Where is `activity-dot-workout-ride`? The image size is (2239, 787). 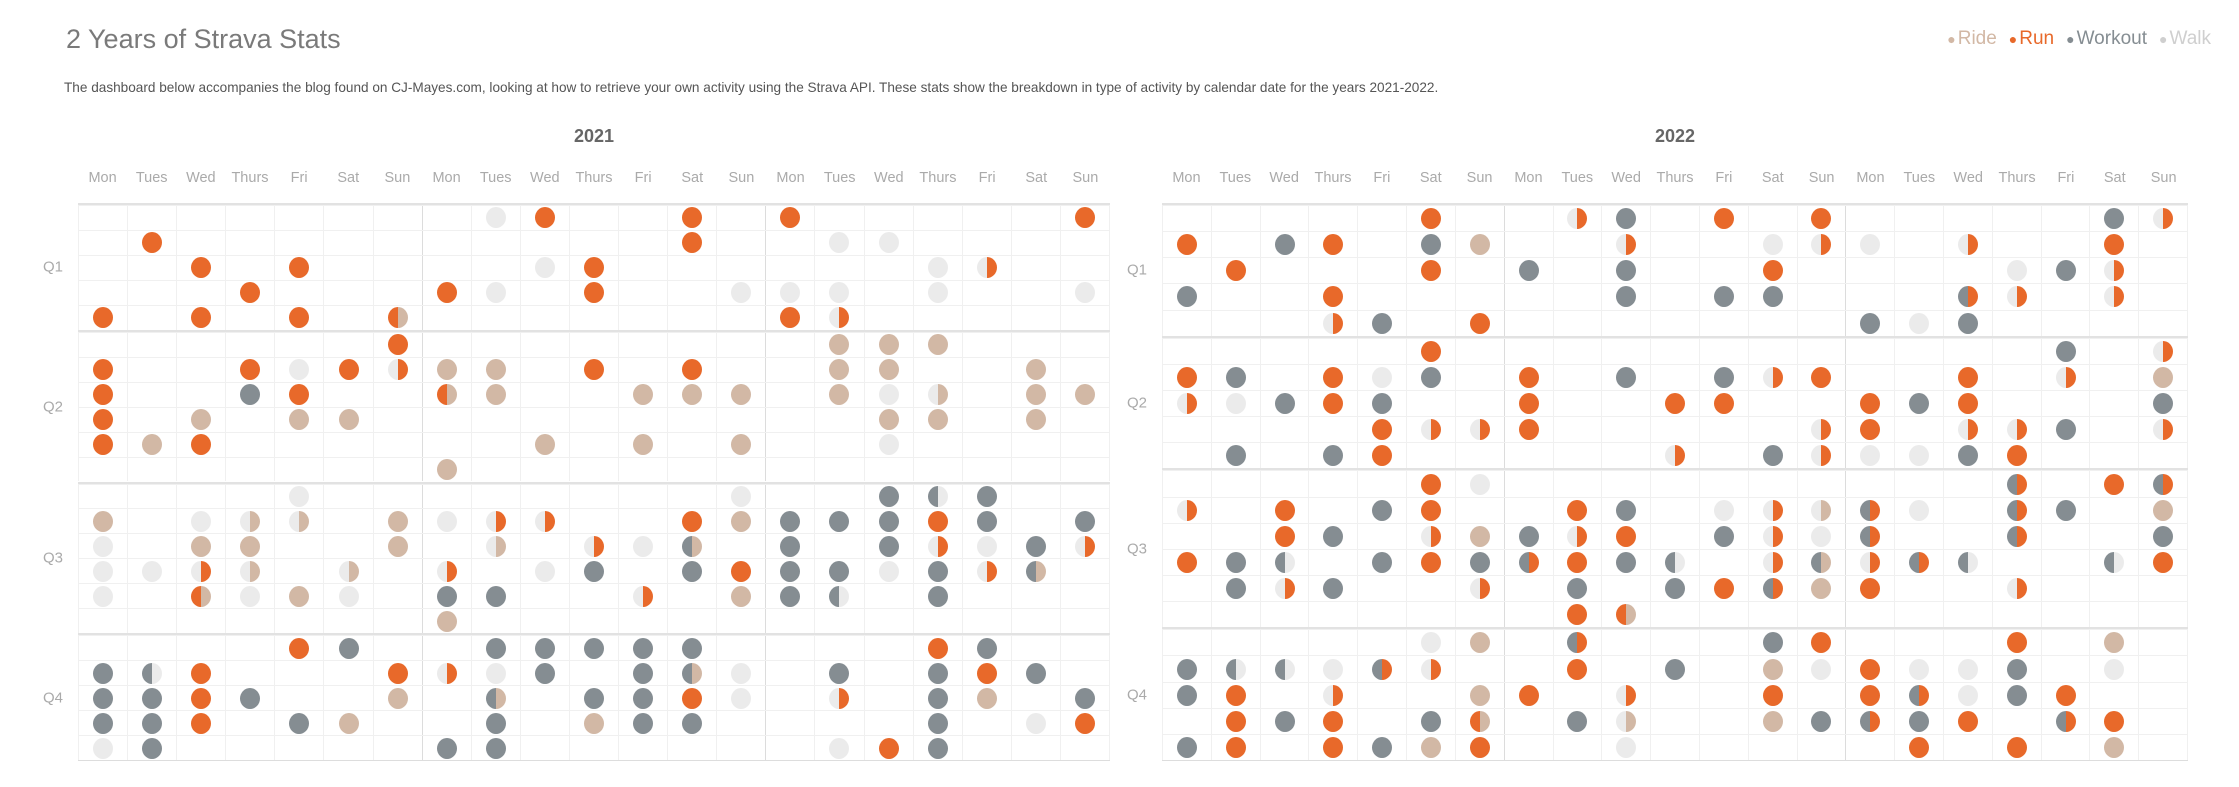 activity-dot-workout-ride is located at coordinates (495, 698).